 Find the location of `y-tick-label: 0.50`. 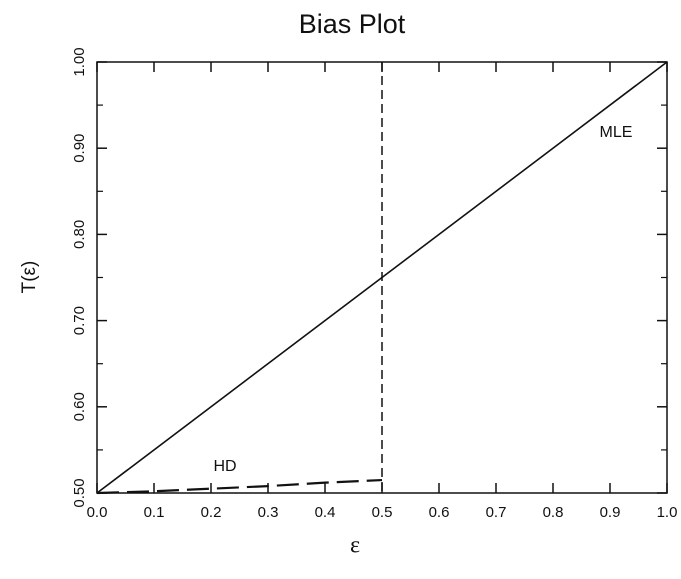

y-tick-label: 0.50 is located at coordinates (79, 492).